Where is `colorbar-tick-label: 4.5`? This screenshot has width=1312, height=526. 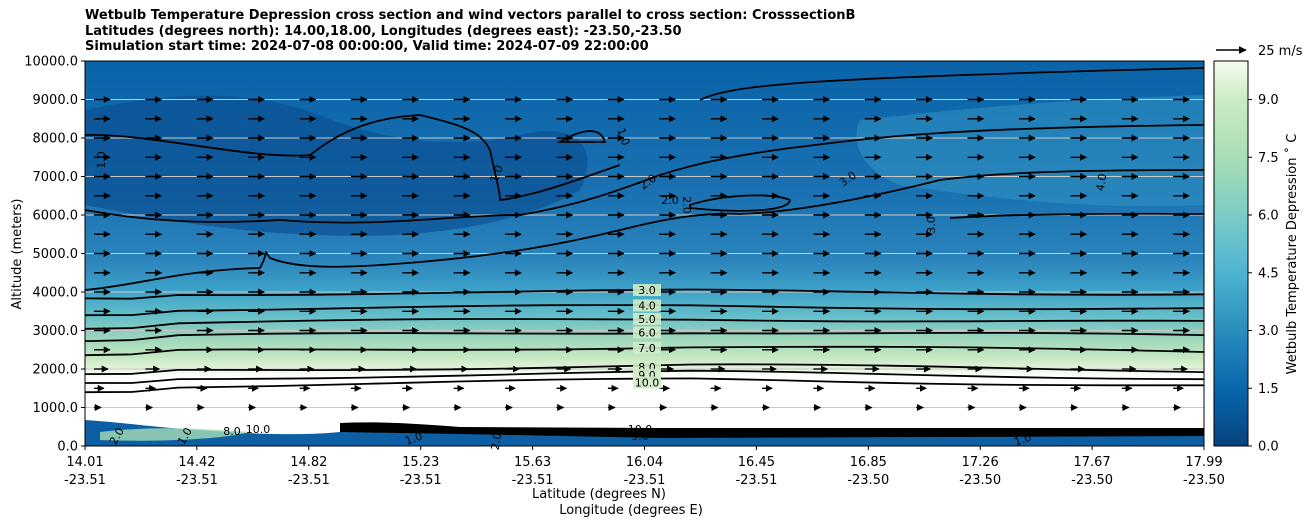 colorbar-tick-label: 4.5 is located at coordinates (1268, 273).